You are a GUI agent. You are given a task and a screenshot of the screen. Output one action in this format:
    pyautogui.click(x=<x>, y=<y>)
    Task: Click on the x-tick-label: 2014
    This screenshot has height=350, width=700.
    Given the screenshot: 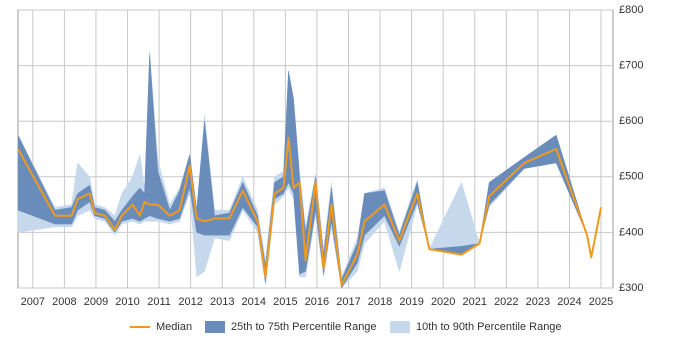 What is the action you would take?
    pyautogui.click(x=254, y=302)
    